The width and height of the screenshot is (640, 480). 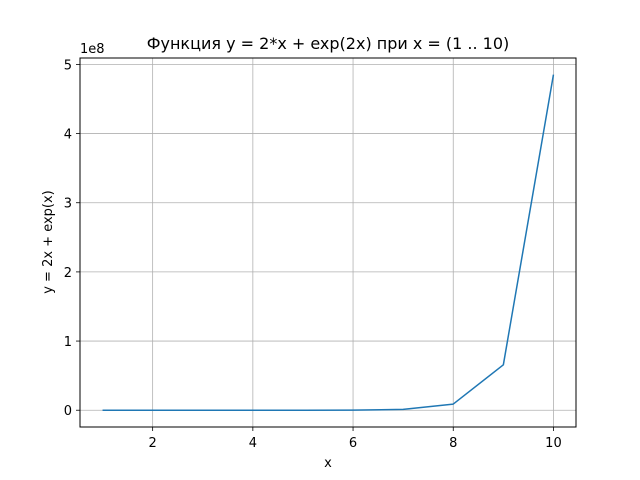 What do you see at coordinates (253, 443) in the screenshot?
I see `x-tick-label: 4` at bounding box center [253, 443].